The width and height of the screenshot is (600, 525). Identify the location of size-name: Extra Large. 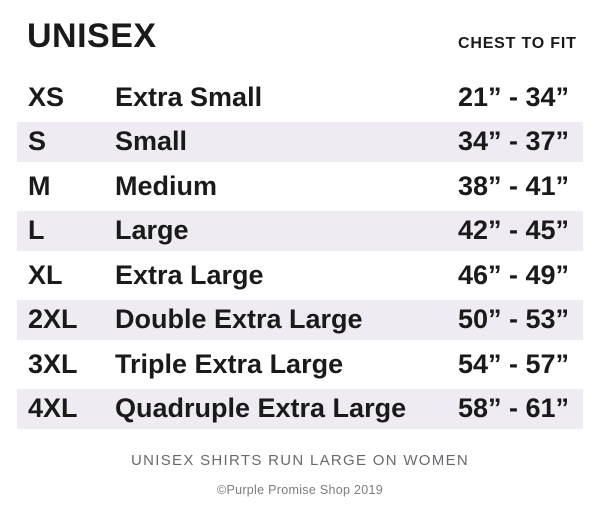
(189, 274).